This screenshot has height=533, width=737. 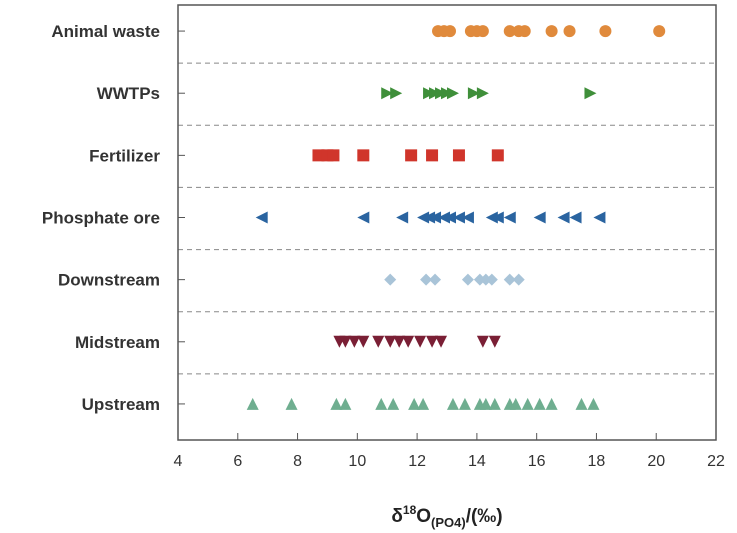 What do you see at coordinates (109, 280) in the screenshot?
I see `y-tick-label: Downstream` at bounding box center [109, 280].